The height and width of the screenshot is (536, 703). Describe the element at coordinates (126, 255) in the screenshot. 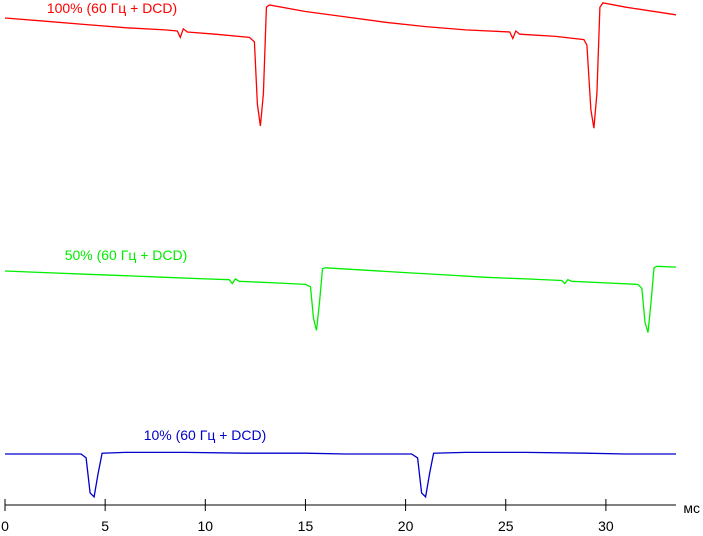

I see `series-label-2: 50% (60 Гц + DCD)` at that location.